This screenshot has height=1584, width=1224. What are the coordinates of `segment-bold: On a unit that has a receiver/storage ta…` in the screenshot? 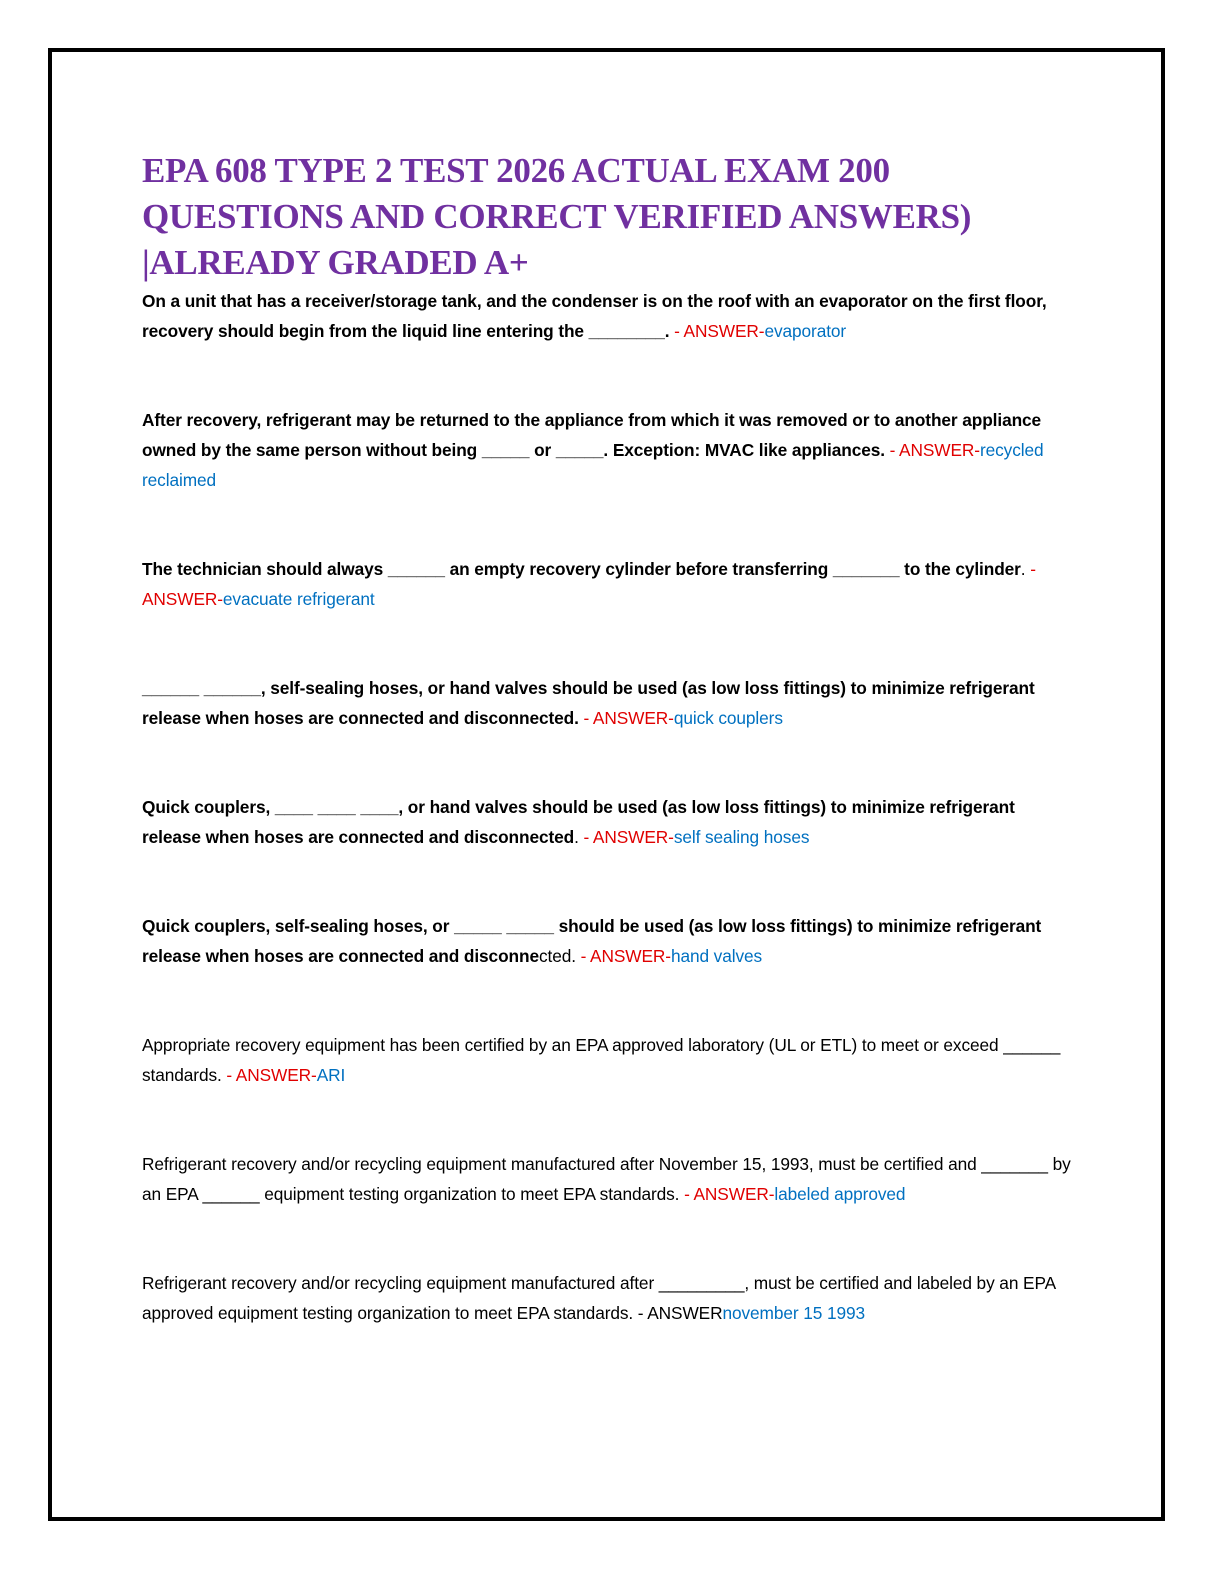 It's located at (594, 316).